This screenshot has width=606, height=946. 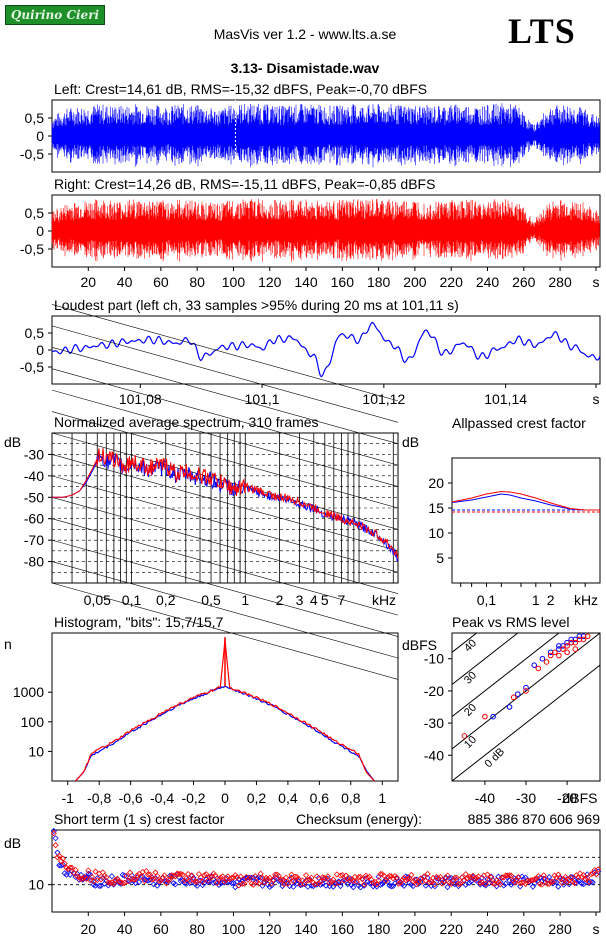 What do you see at coordinates (325, 230) in the screenshot?
I see `right-waveform-signal` at bounding box center [325, 230].